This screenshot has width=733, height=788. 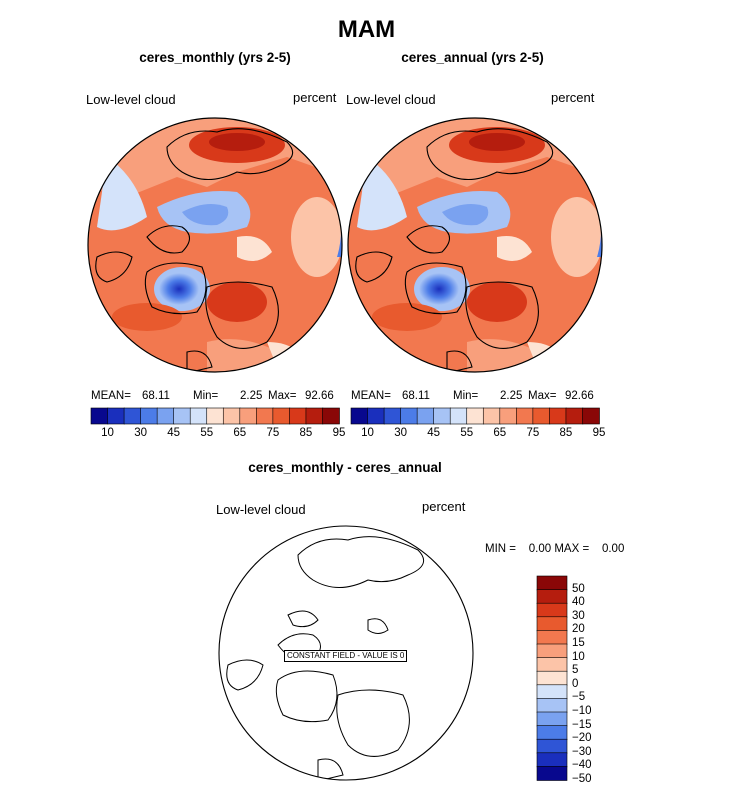 What do you see at coordinates (345, 467) in the screenshot?
I see `diff-panel-title: ceres_monthly - ceres_annual` at bounding box center [345, 467].